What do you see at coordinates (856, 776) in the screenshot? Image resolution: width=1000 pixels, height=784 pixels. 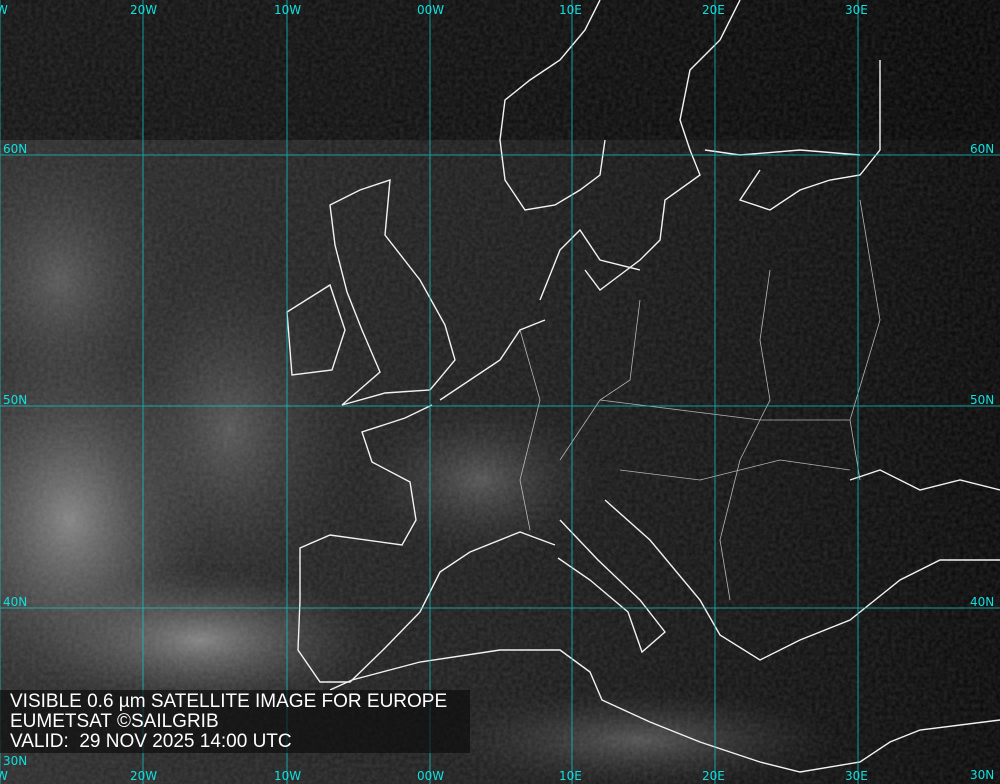 I see `longitude-label-bottom: 30E` at bounding box center [856, 776].